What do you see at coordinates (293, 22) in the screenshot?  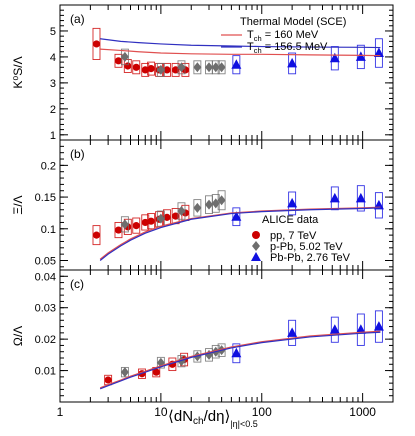 I see `model-legend-title: Thermal Model (SCE)` at bounding box center [293, 22].